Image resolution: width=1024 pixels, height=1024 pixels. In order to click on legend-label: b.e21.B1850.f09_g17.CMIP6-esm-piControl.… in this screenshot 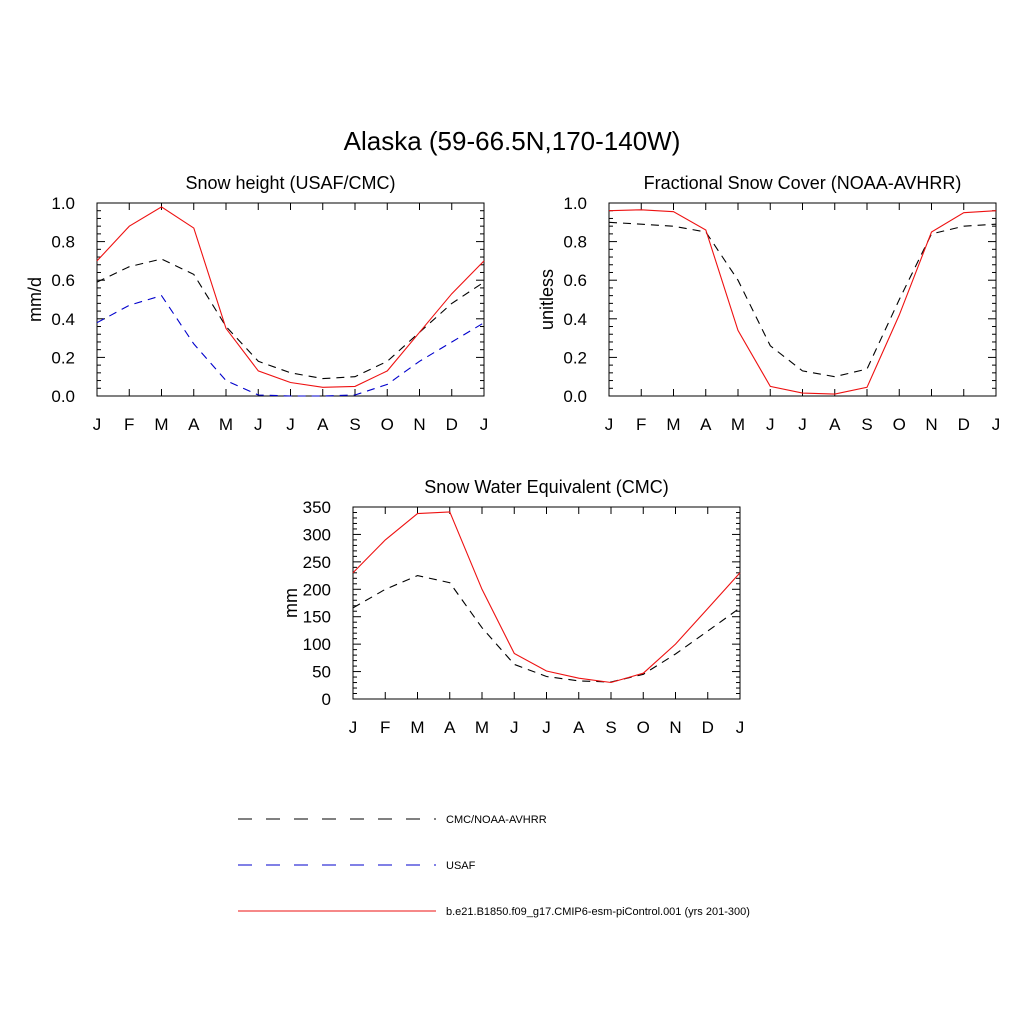, I will do `click(598, 912)`.